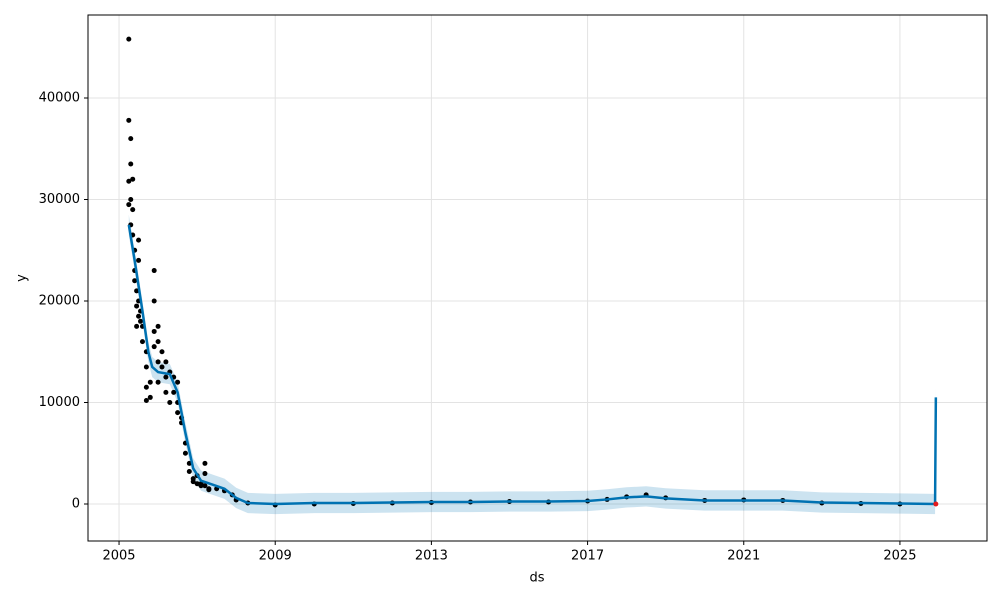 This screenshot has width=1000, height=604. I want to click on x-tick-label: 2021, so click(743, 556).